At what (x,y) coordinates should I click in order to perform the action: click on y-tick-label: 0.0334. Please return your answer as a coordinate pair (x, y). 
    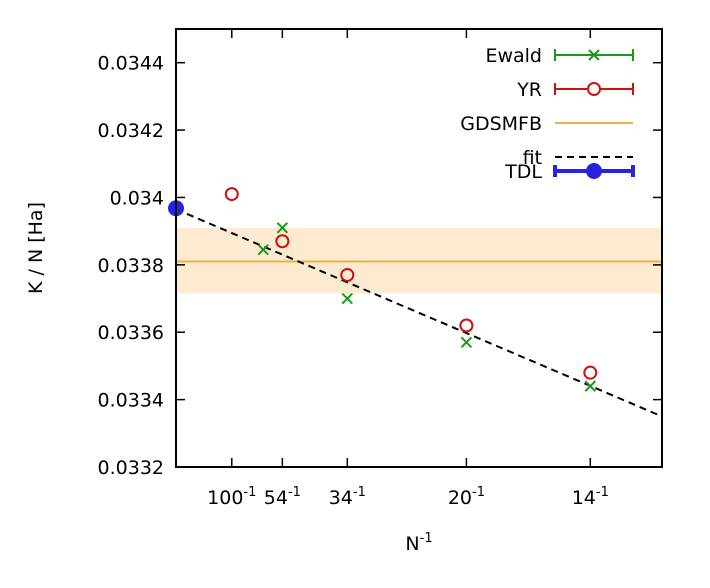
    Looking at the image, I should click on (131, 401).